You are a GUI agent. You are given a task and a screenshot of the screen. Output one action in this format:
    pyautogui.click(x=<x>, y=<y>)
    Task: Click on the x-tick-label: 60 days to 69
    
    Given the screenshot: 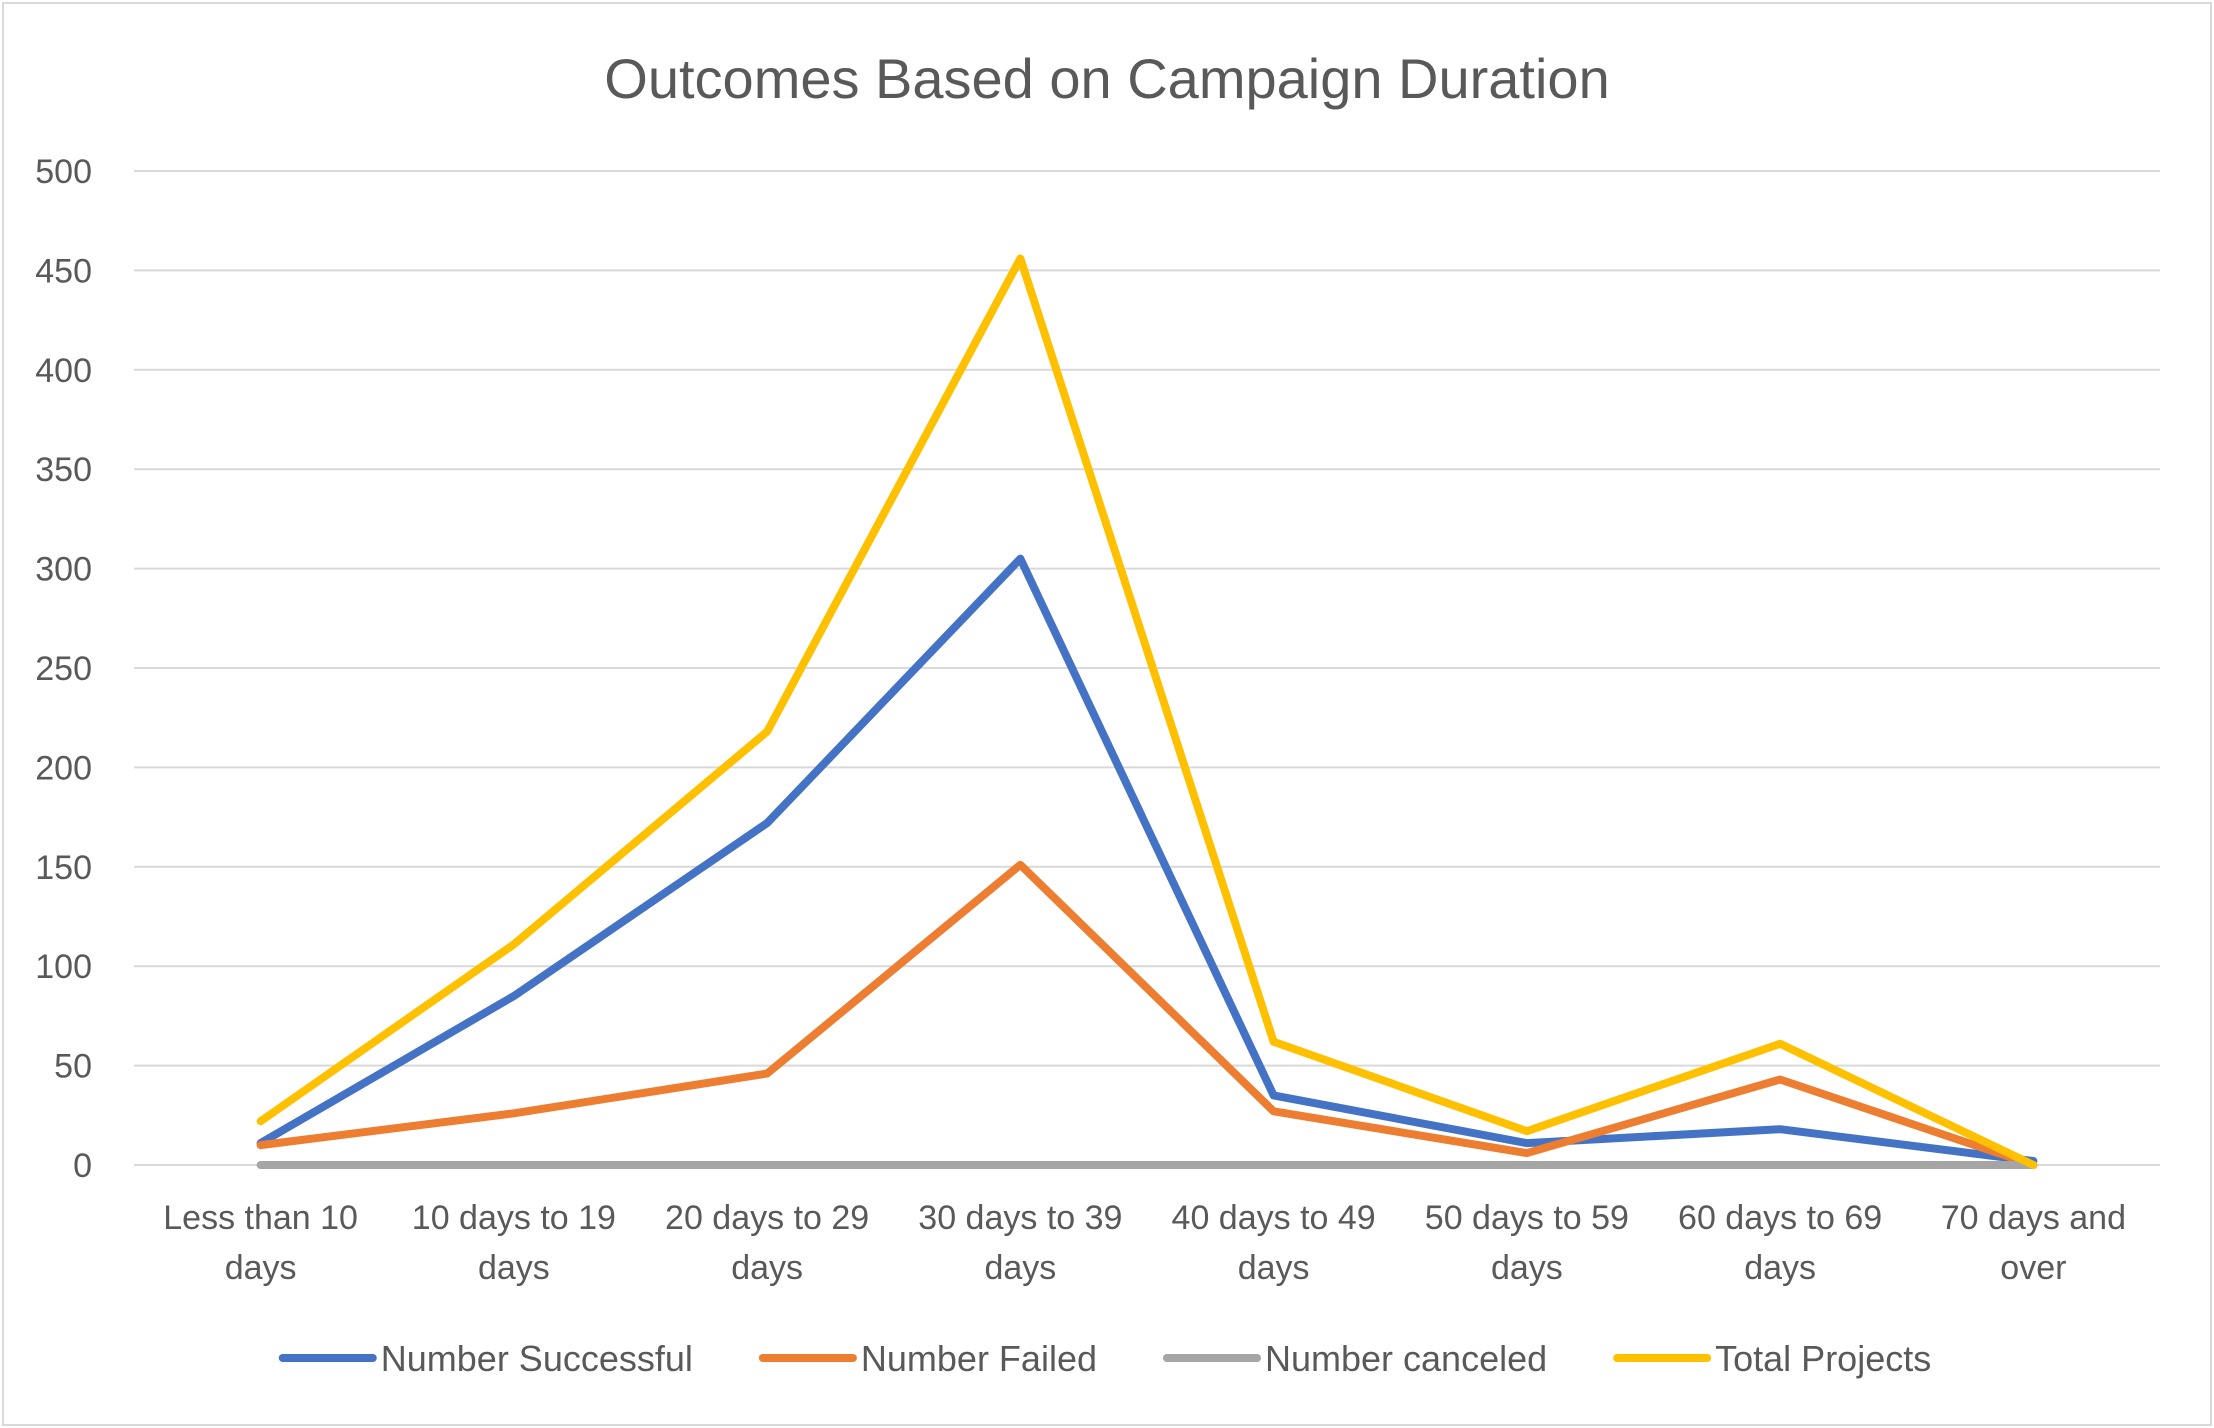 What is the action you would take?
    pyautogui.click(x=1780, y=1218)
    